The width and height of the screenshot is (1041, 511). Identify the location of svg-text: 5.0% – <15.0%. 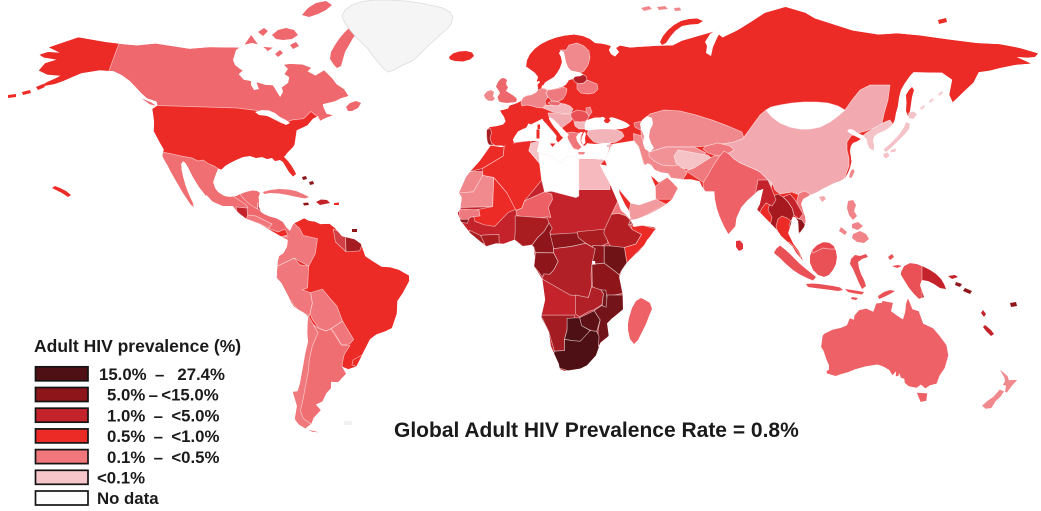
(163, 395).